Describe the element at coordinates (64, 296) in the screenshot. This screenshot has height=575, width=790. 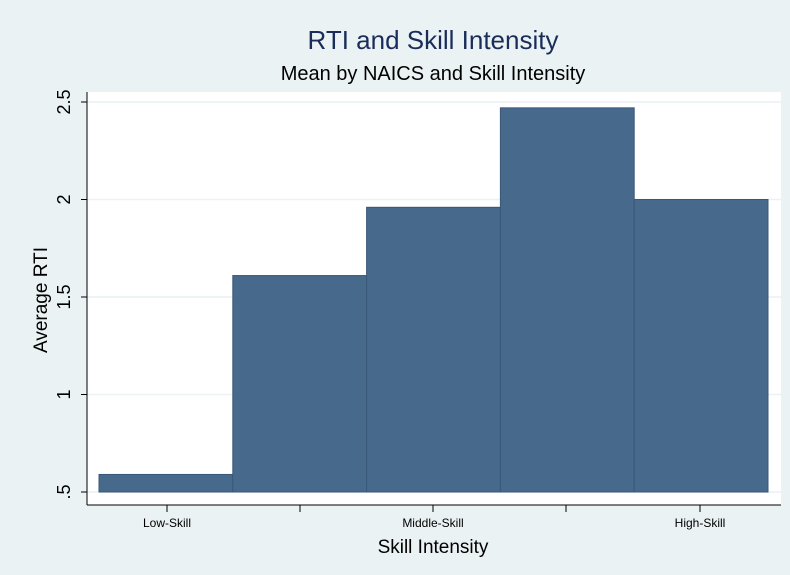
I see `y-tick-label-2: 1.5` at that location.